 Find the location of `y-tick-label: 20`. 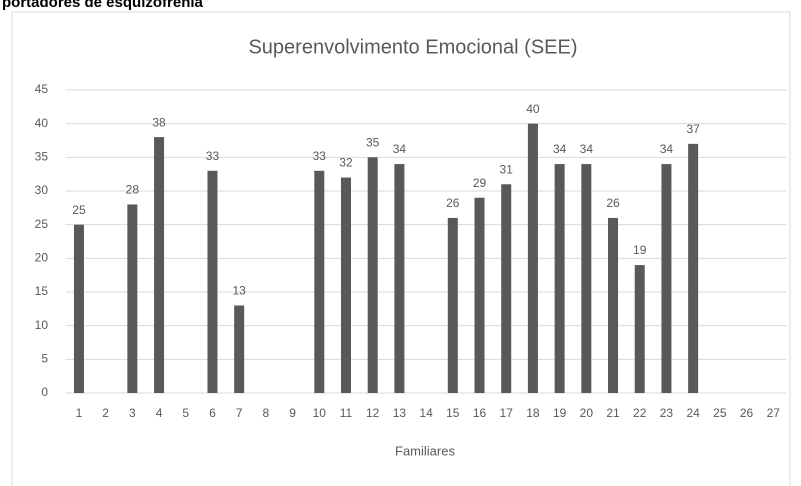

y-tick-label: 20 is located at coordinates (42, 258).